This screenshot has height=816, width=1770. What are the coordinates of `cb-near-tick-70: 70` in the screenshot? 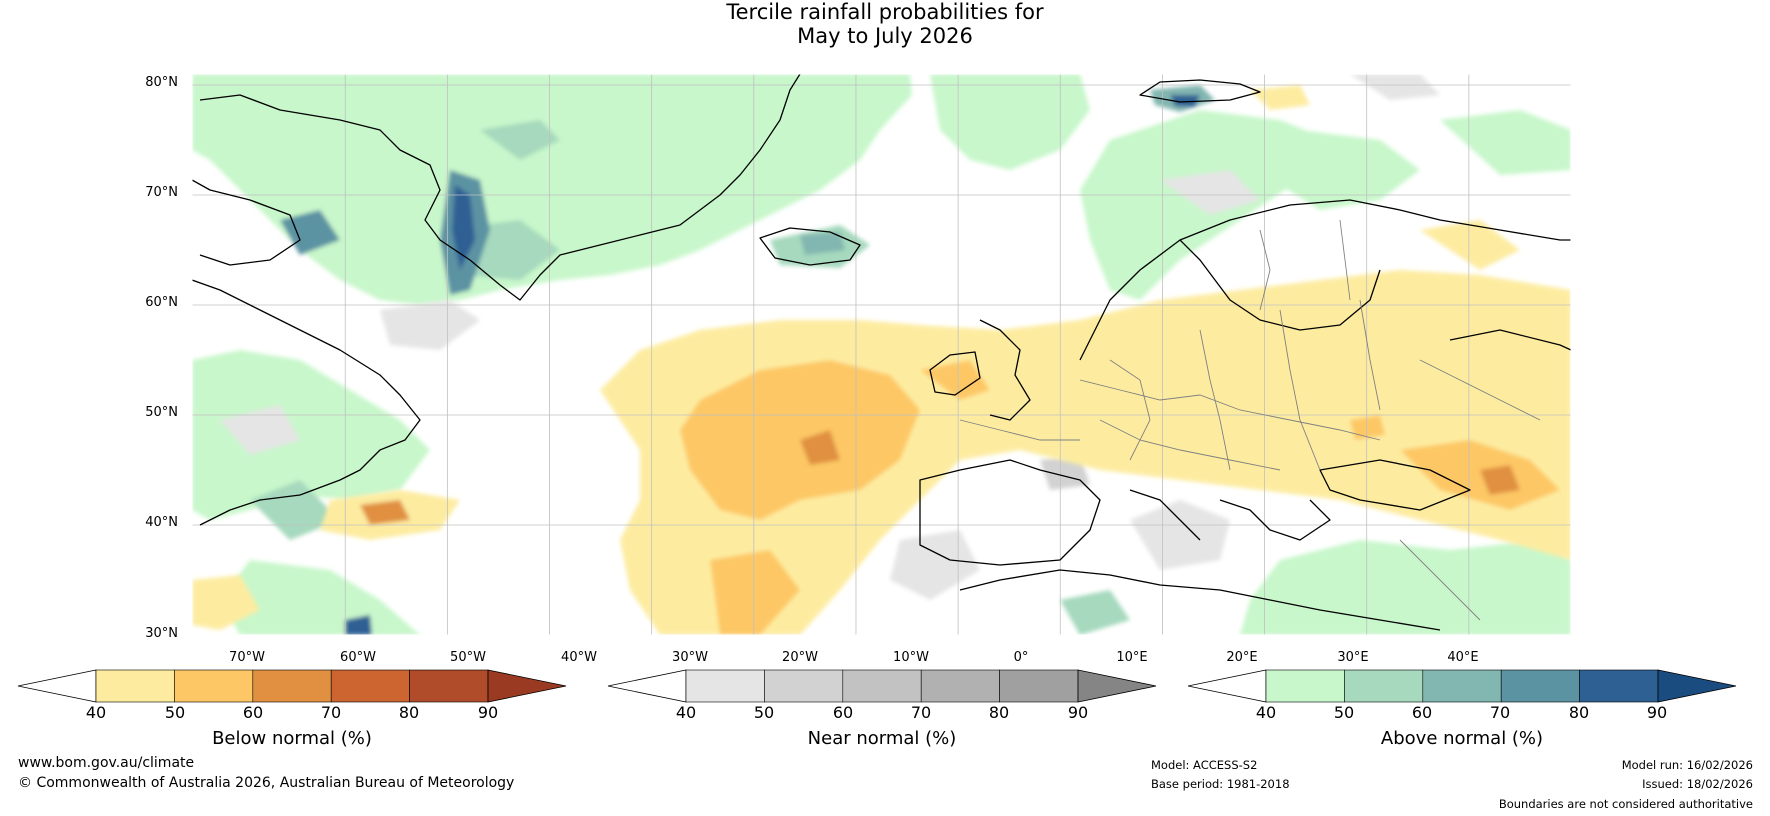 It's located at (921, 712).